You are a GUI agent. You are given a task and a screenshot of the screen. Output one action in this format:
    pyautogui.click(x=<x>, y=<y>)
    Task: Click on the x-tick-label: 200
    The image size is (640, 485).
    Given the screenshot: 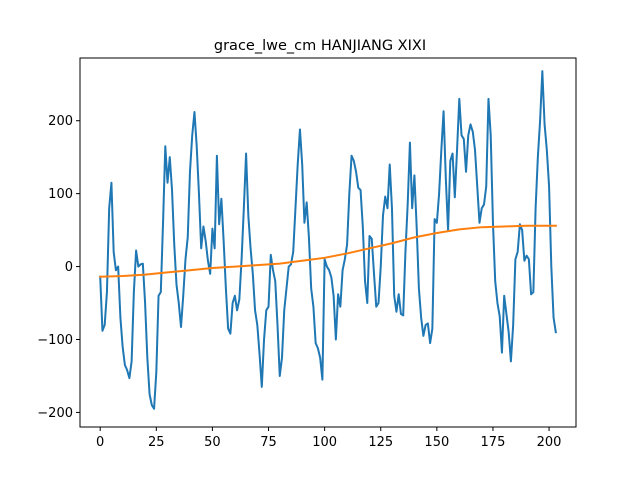 What is the action you would take?
    pyautogui.click(x=549, y=442)
    